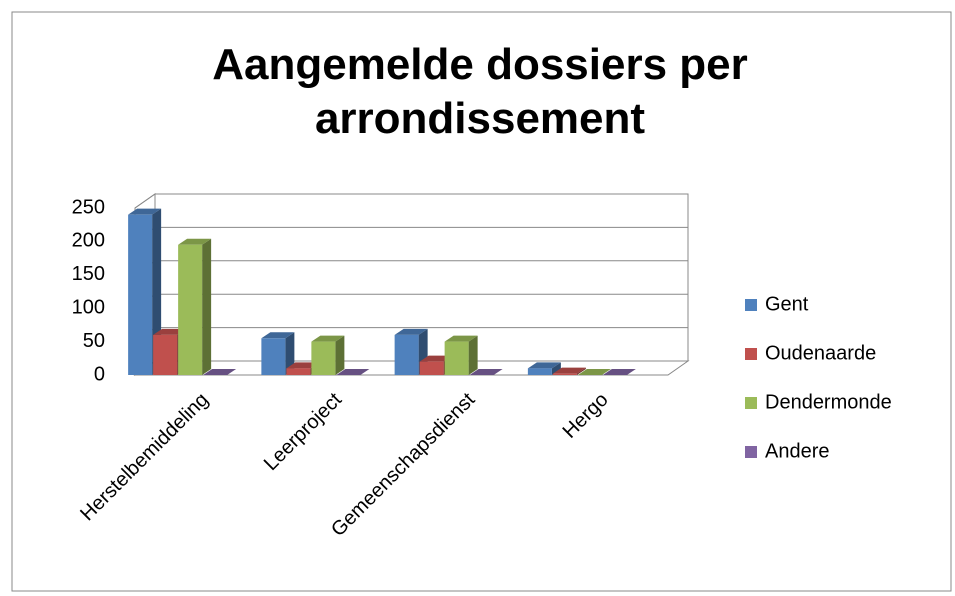  Describe the element at coordinates (480, 91) in the screenshot. I see `chart-title: Aangemelde dossiers per arrondissement` at that location.